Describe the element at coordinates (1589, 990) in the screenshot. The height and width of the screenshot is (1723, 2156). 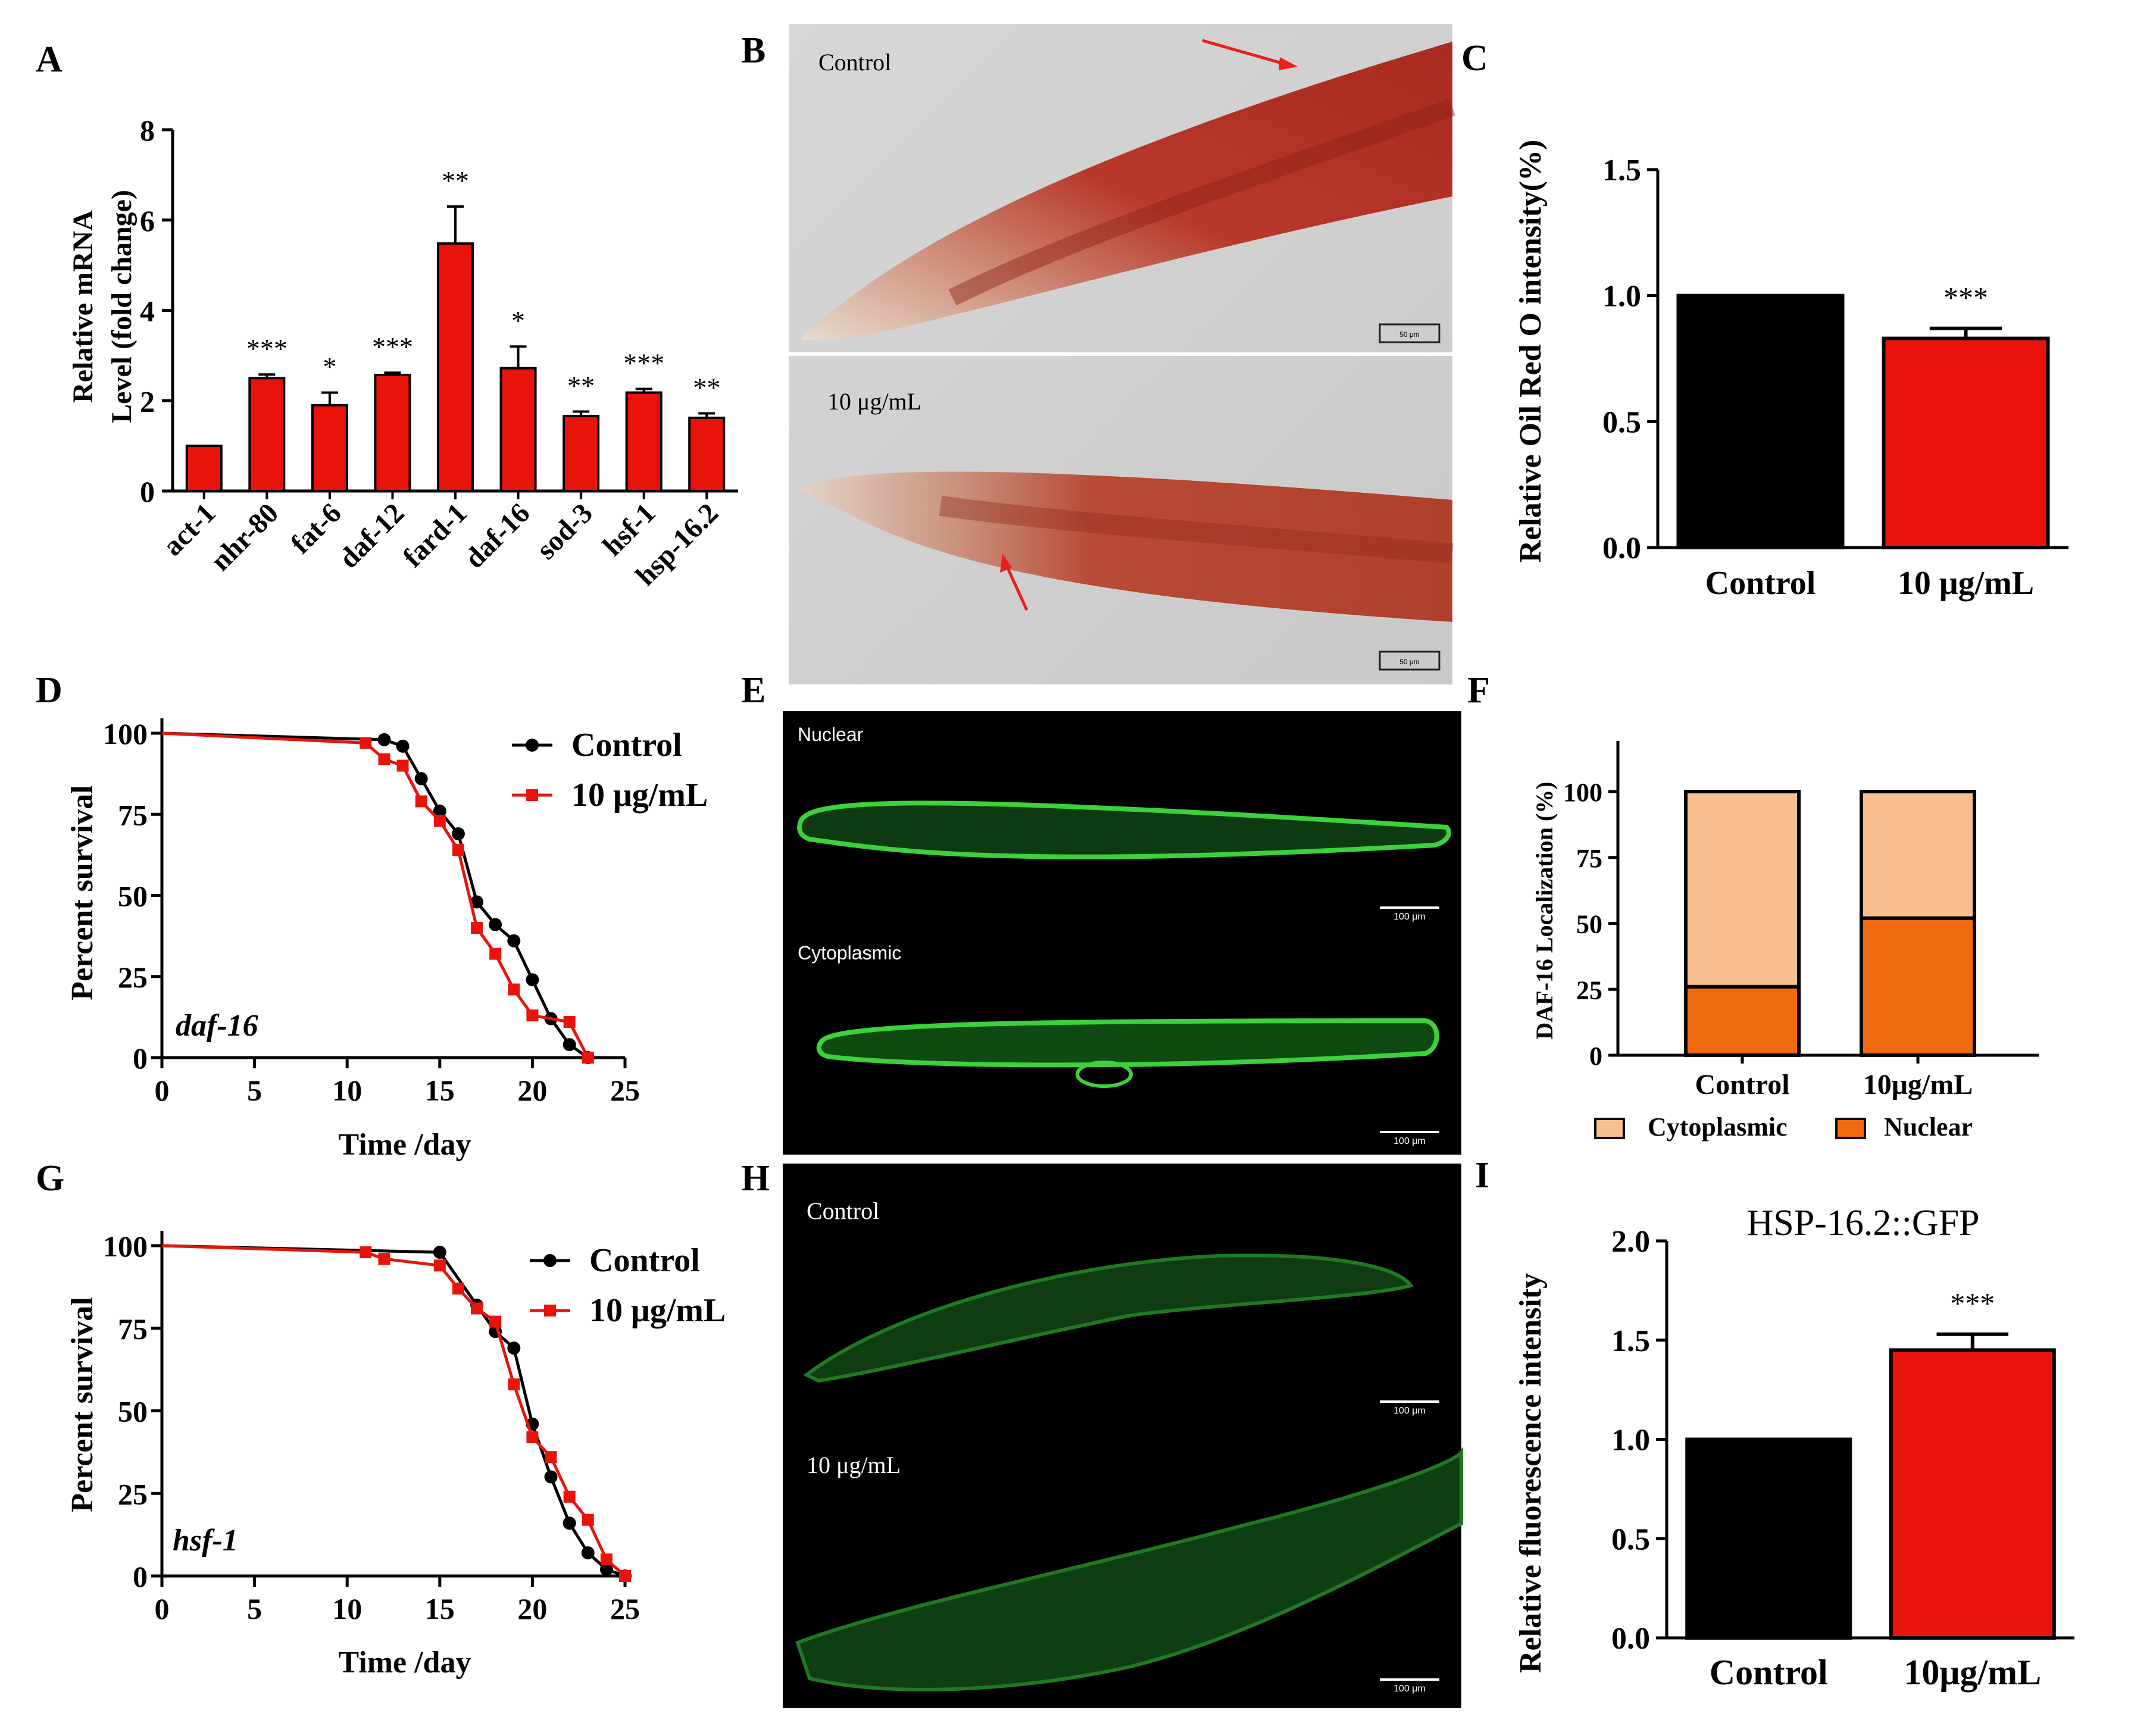
I see `y-tick-label: 25` at that location.